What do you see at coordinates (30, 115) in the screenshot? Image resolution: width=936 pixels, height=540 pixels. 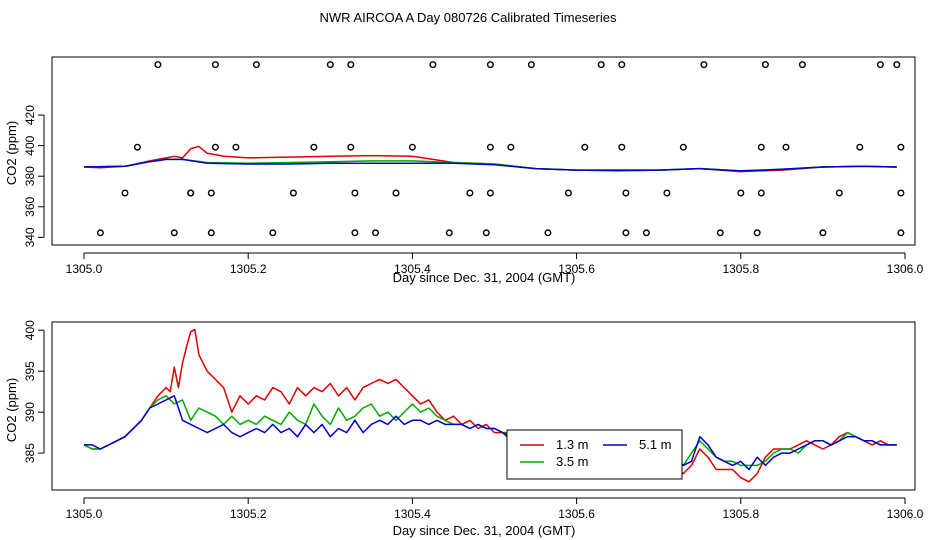 I see `top-y-tick-label: 420` at bounding box center [30, 115].